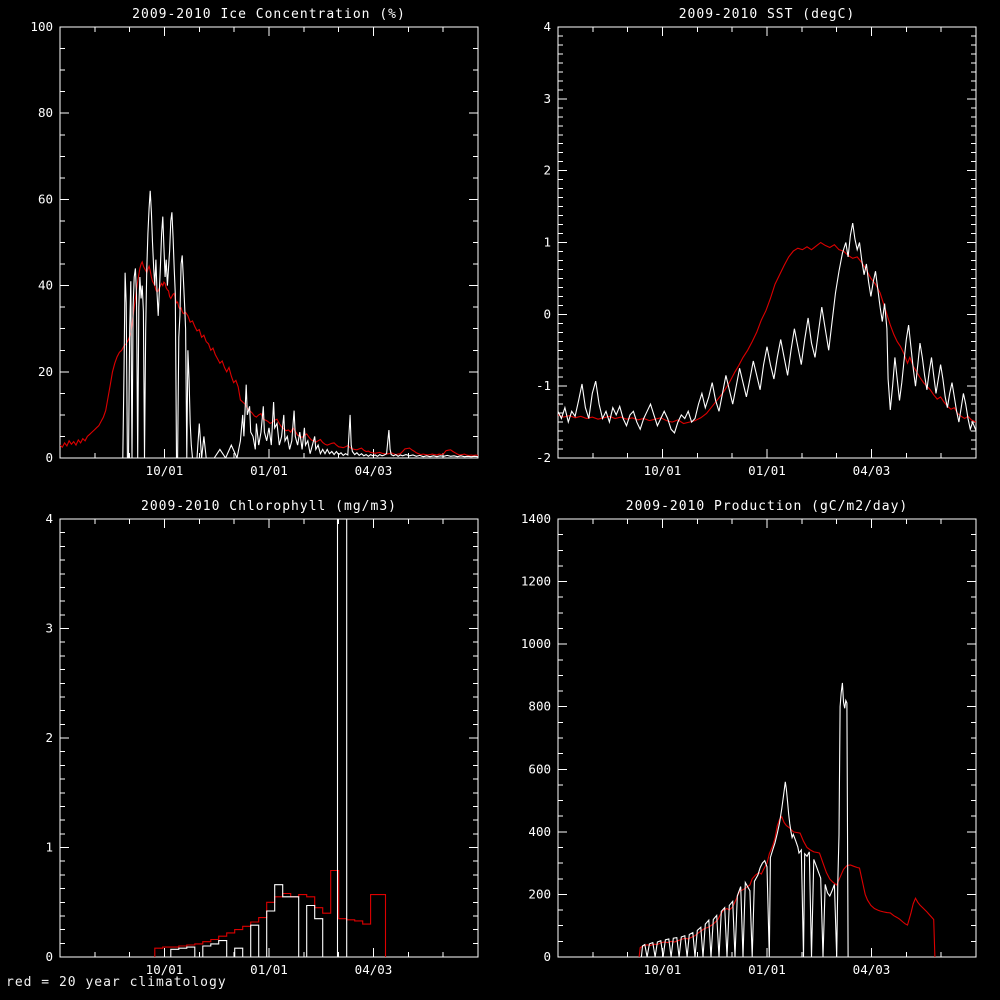  I want to click on y-tick-label: 200, so click(539, 893).